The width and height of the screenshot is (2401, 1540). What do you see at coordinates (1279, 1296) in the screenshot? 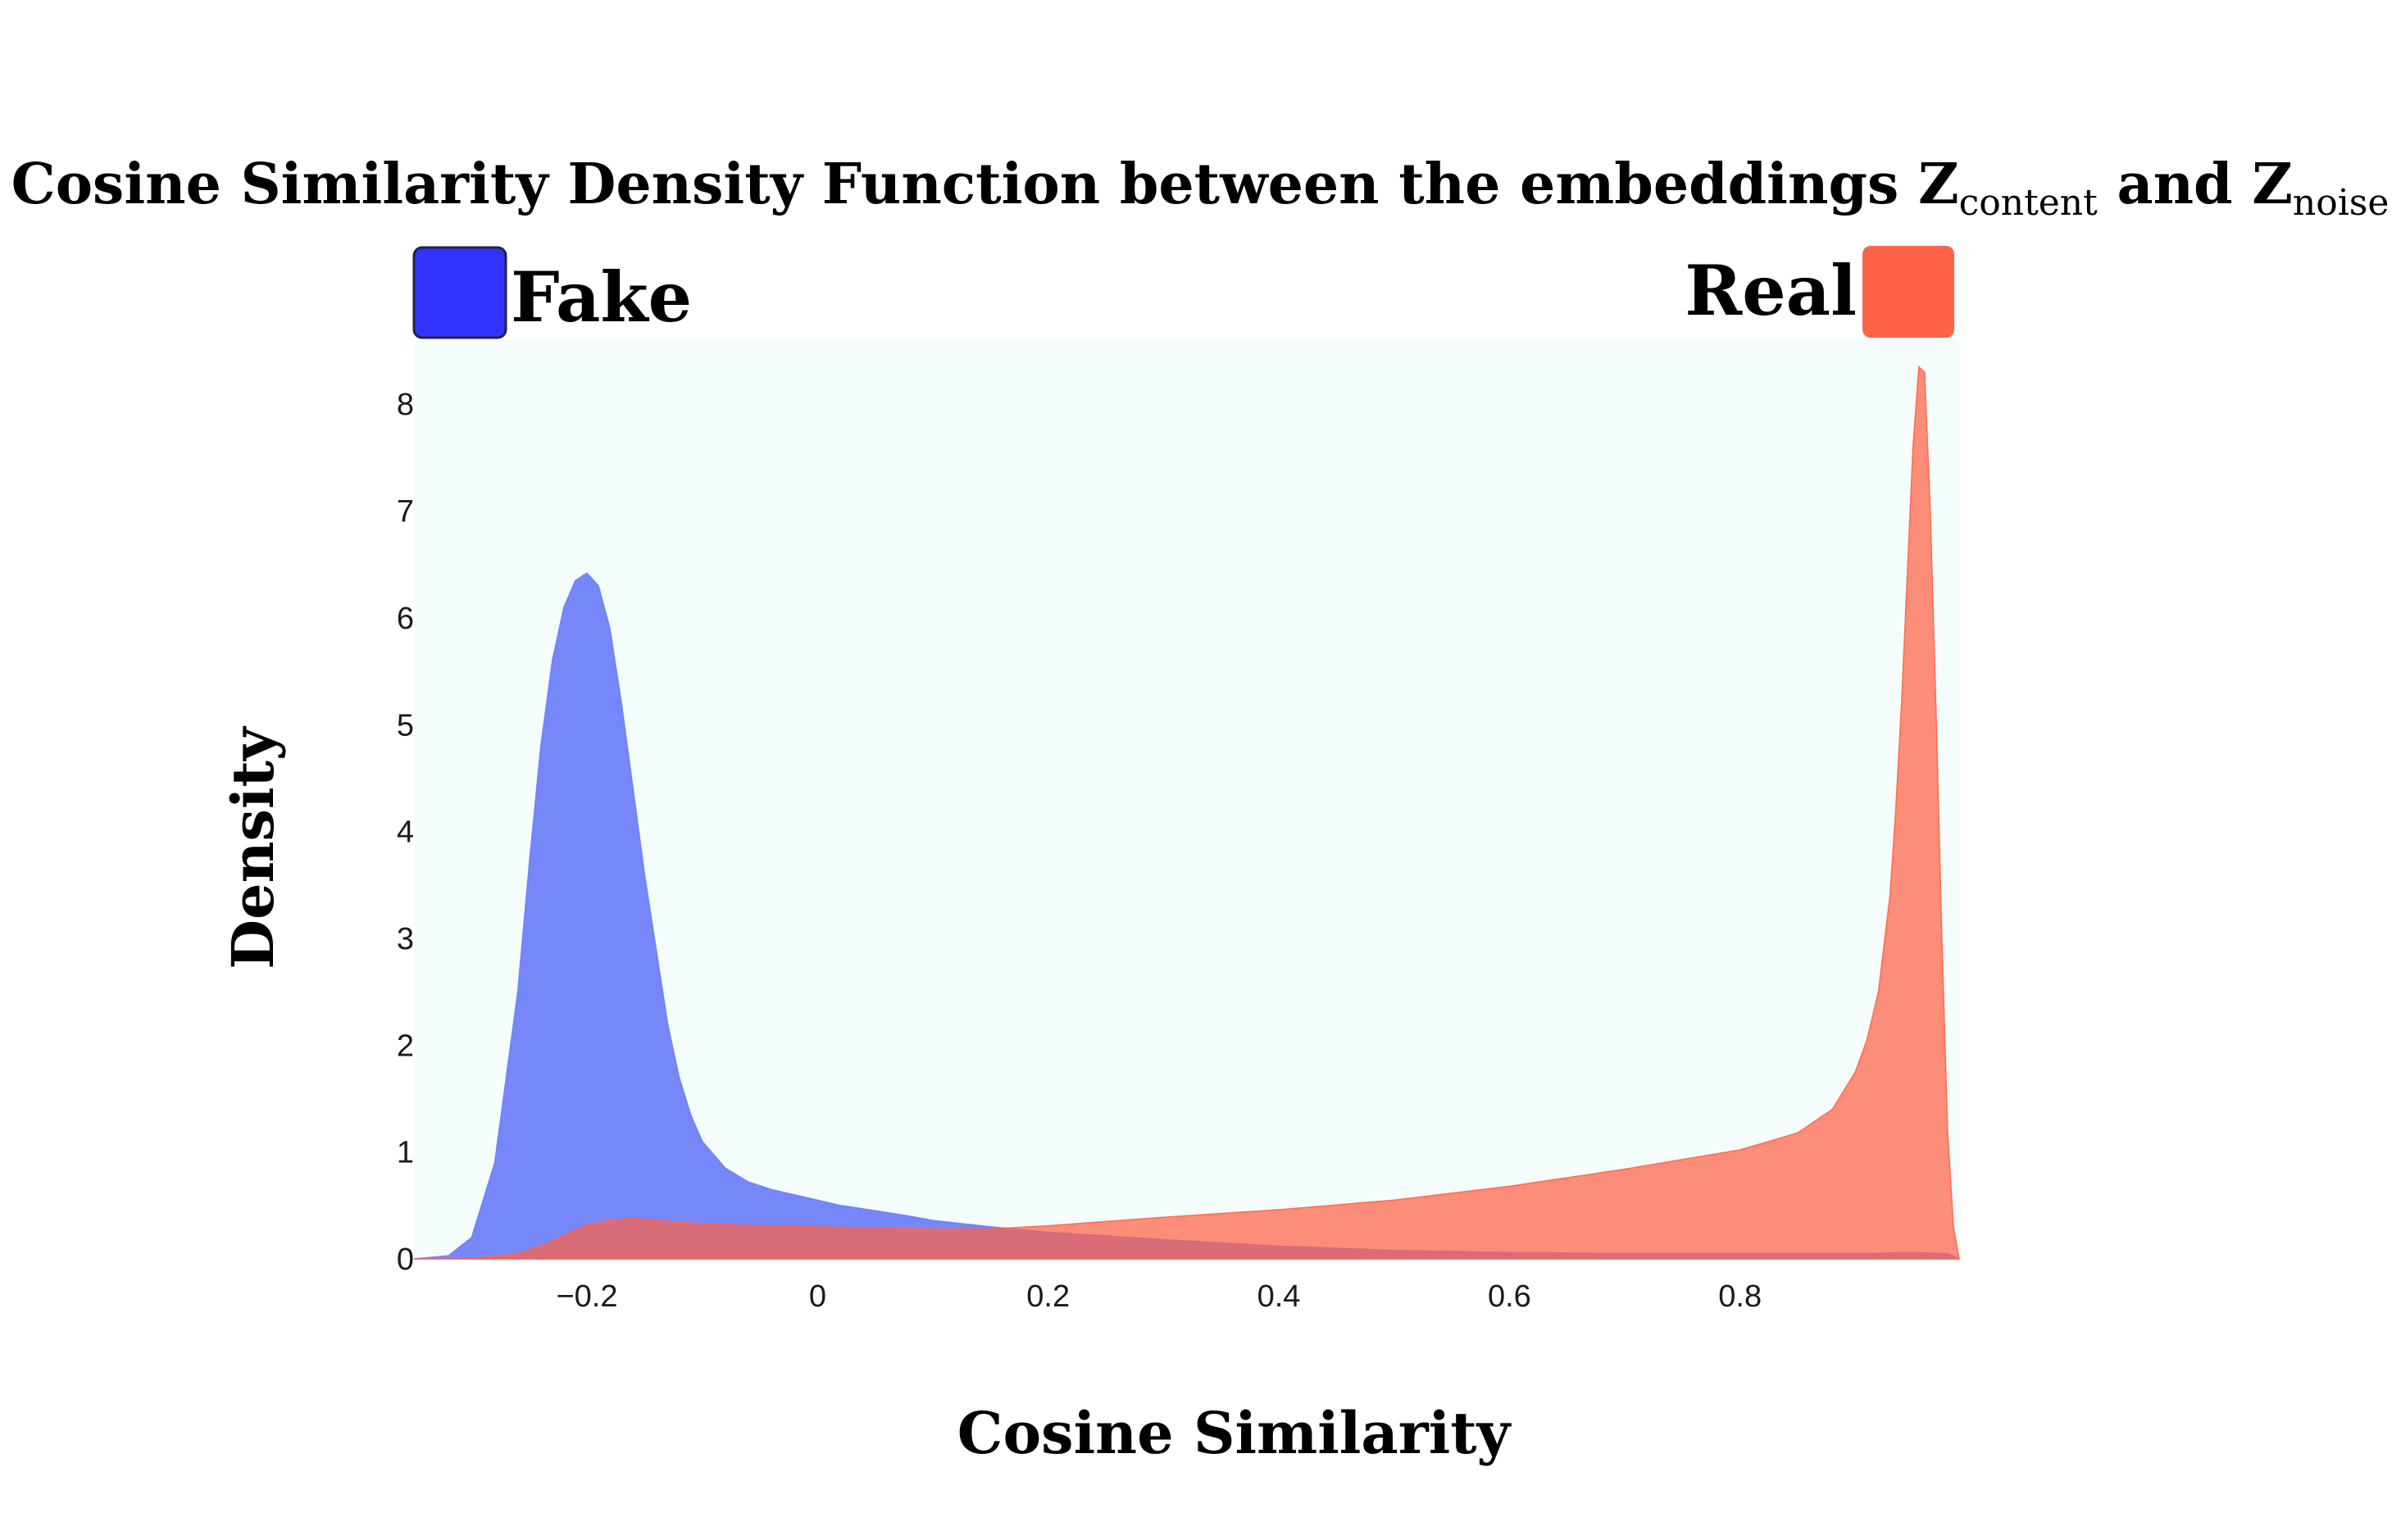
I see `x-tick-label: 0.4` at bounding box center [1279, 1296].